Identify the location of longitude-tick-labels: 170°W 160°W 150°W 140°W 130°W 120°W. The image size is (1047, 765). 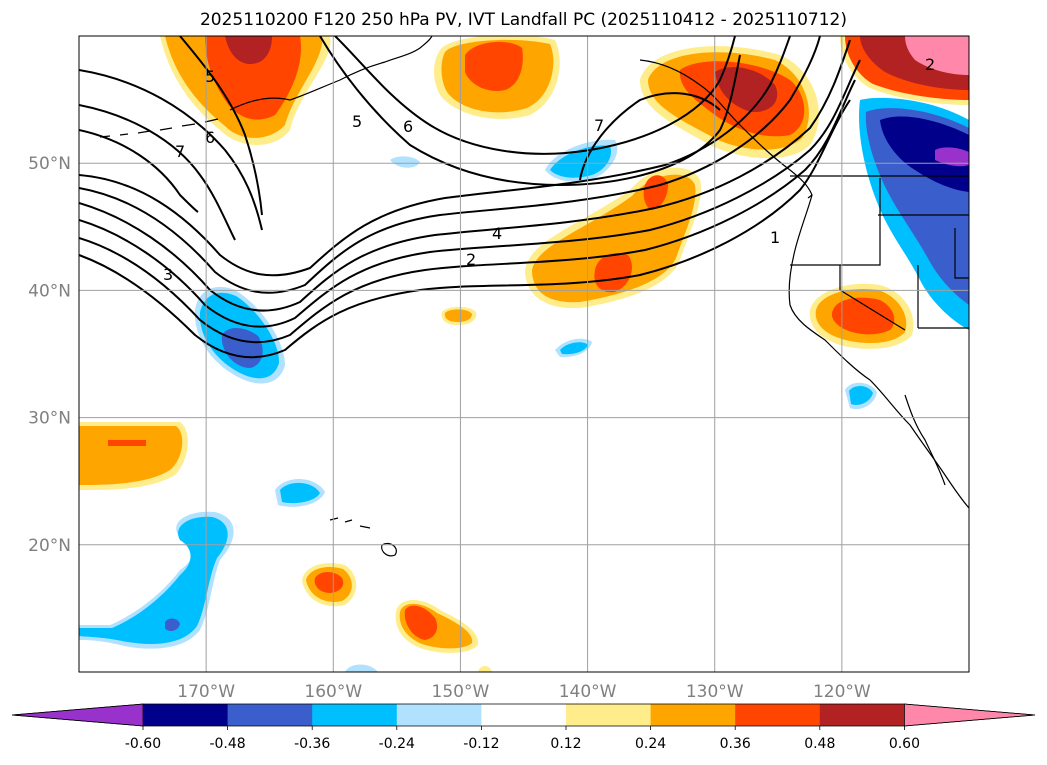
(524, 692).